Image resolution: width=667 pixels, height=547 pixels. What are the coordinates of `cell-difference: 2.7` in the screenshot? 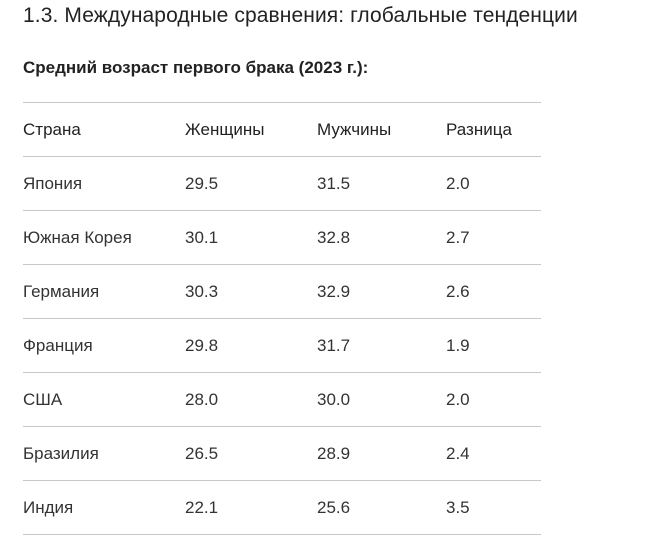 It's located at (458, 237).